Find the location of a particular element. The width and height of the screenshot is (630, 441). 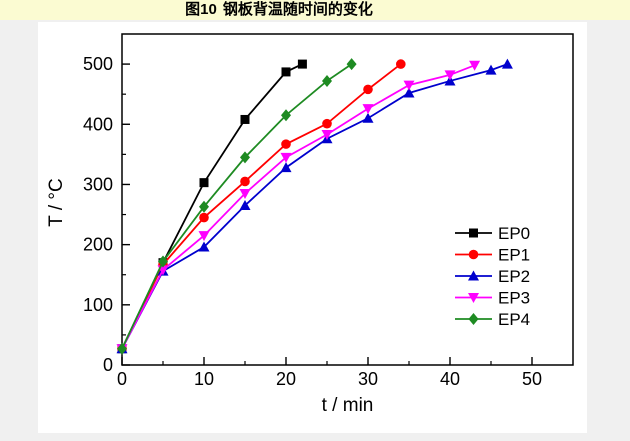

legend-marker-EP4 is located at coordinates (473, 319).